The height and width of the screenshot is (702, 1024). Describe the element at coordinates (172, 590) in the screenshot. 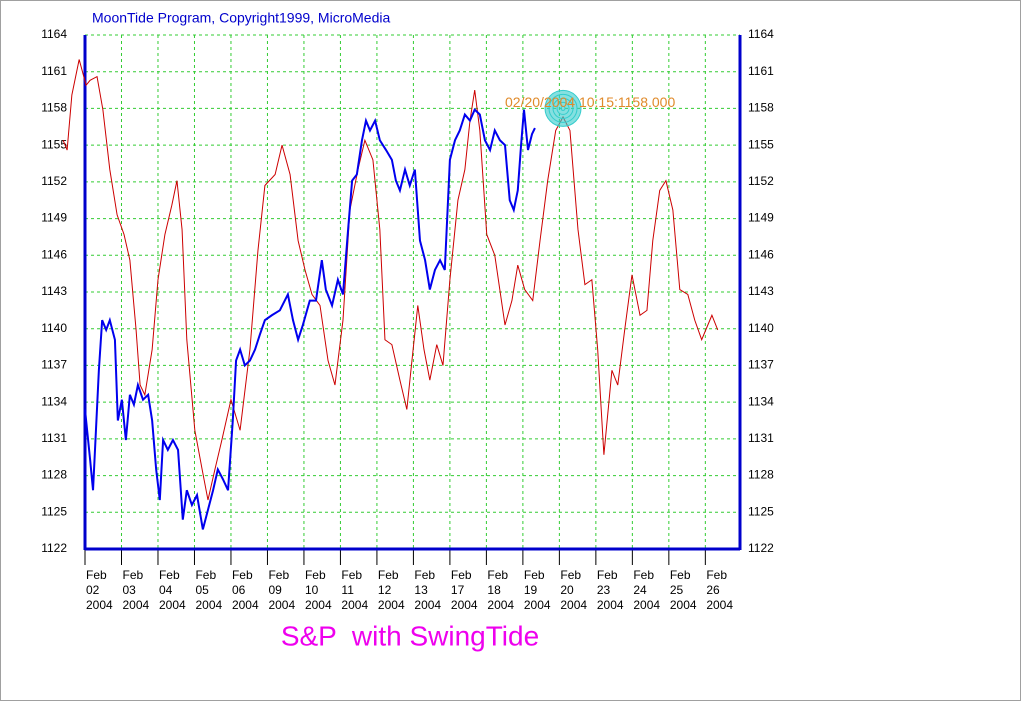

I see `x-tick-label: Feb 04 2004` at that location.